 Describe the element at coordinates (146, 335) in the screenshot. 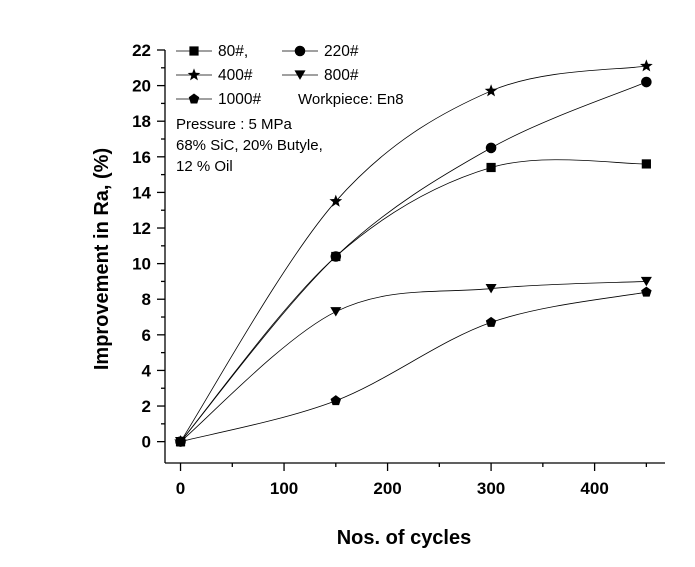

I see `y-tick-label: 6` at that location.